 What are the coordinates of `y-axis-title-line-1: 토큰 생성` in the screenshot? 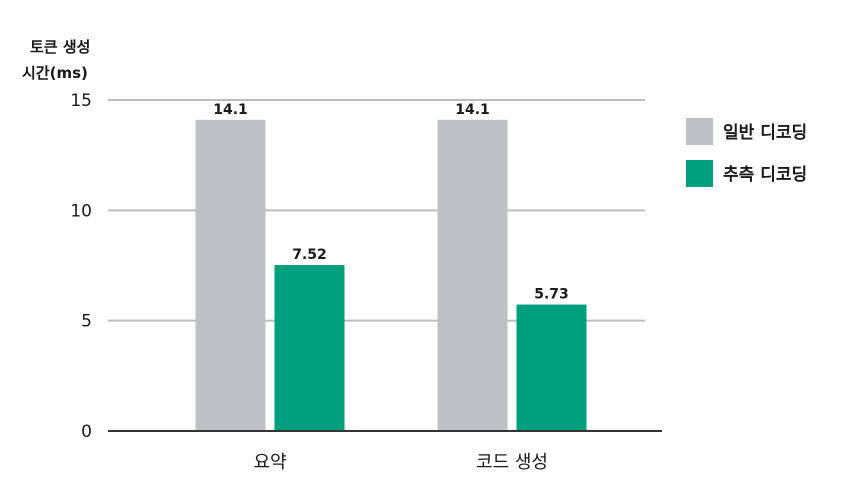 It's located at (60, 47).